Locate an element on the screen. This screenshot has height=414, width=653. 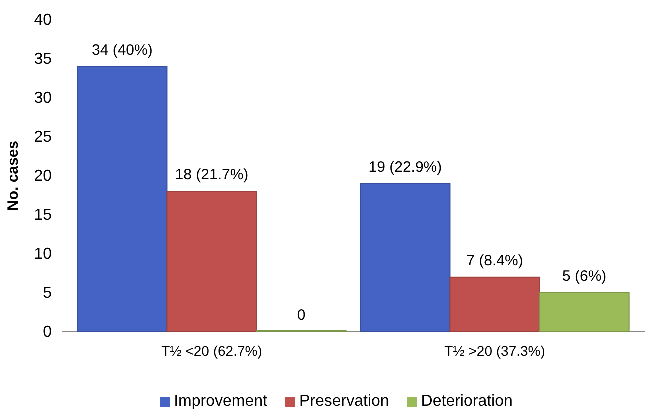
x-tick-label: T½ <20 (62.7%) is located at coordinates (212, 350).